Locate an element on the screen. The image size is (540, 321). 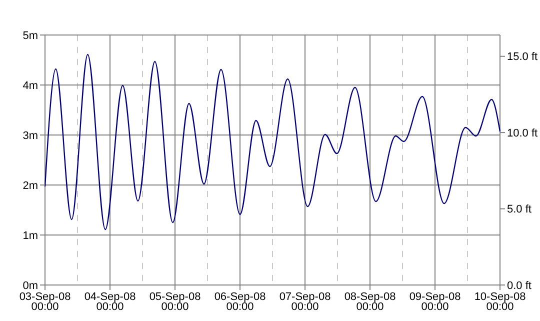
x-tick-label: 09-Sep-08 00:00 is located at coordinates (435, 302).